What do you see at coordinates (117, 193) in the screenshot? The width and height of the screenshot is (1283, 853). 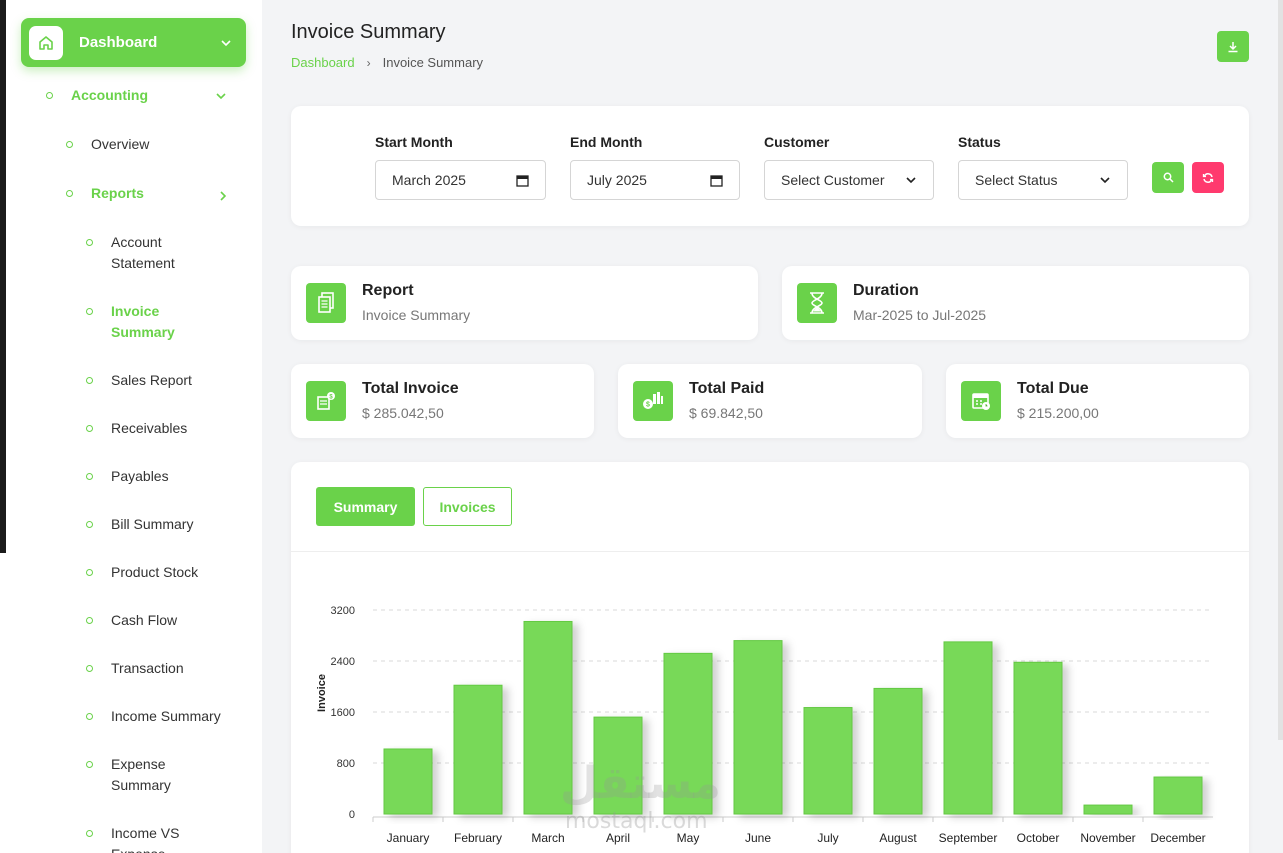 I see `sidebar-item-label: Reports` at bounding box center [117, 193].